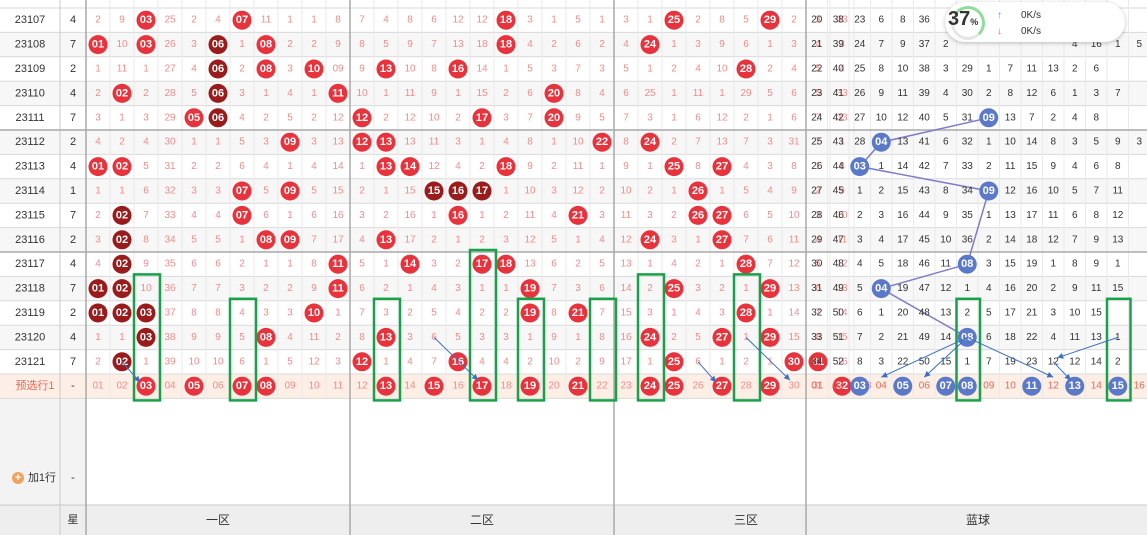 Image resolution: width=1147 pixels, height=535 pixels. What do you see at coordinates (194, 118) in the screenshot?
I see `red-ball-number: 05` at bounding box center [194, 118].